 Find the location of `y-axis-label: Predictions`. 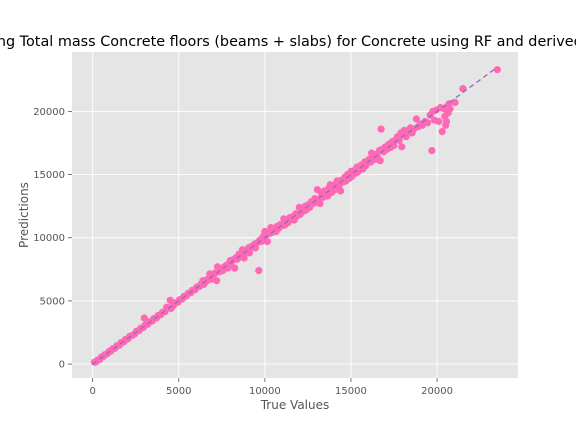

y-axis-label: Predictions is located at coordinates (24, 215).